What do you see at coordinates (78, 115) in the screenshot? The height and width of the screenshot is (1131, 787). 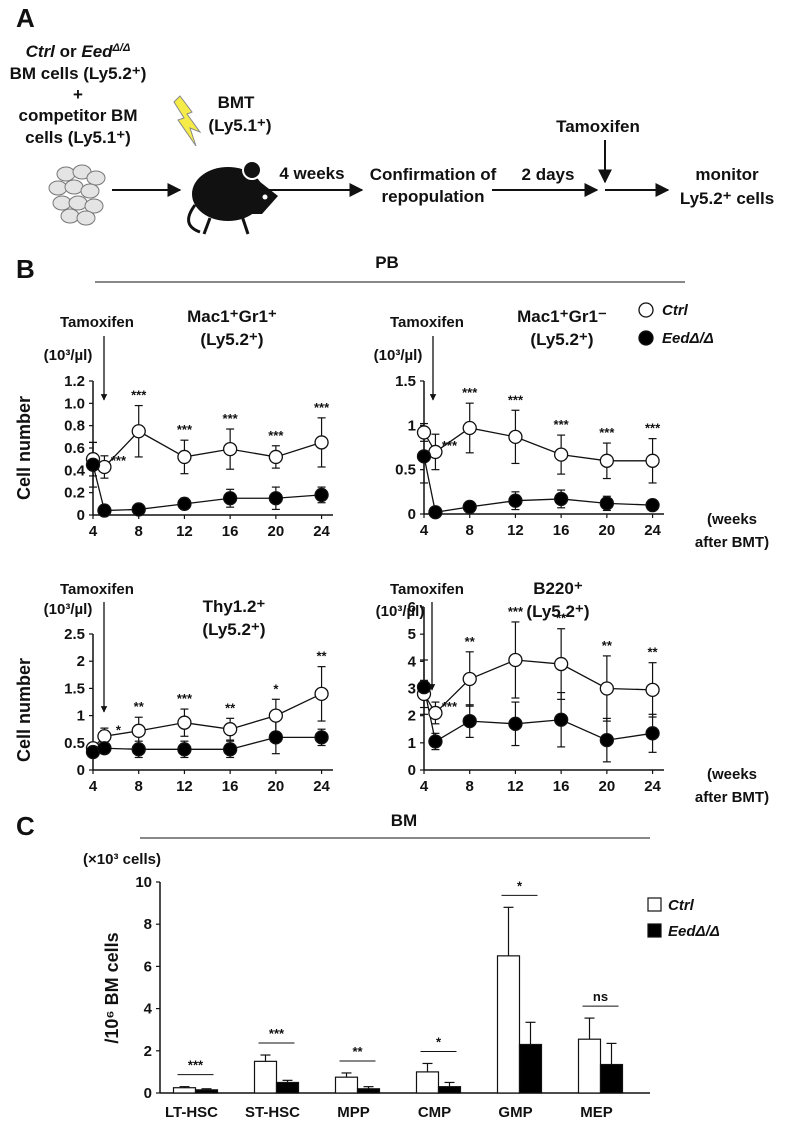 I see `donor-line: competitor BM` at bounding box center [78, 115].